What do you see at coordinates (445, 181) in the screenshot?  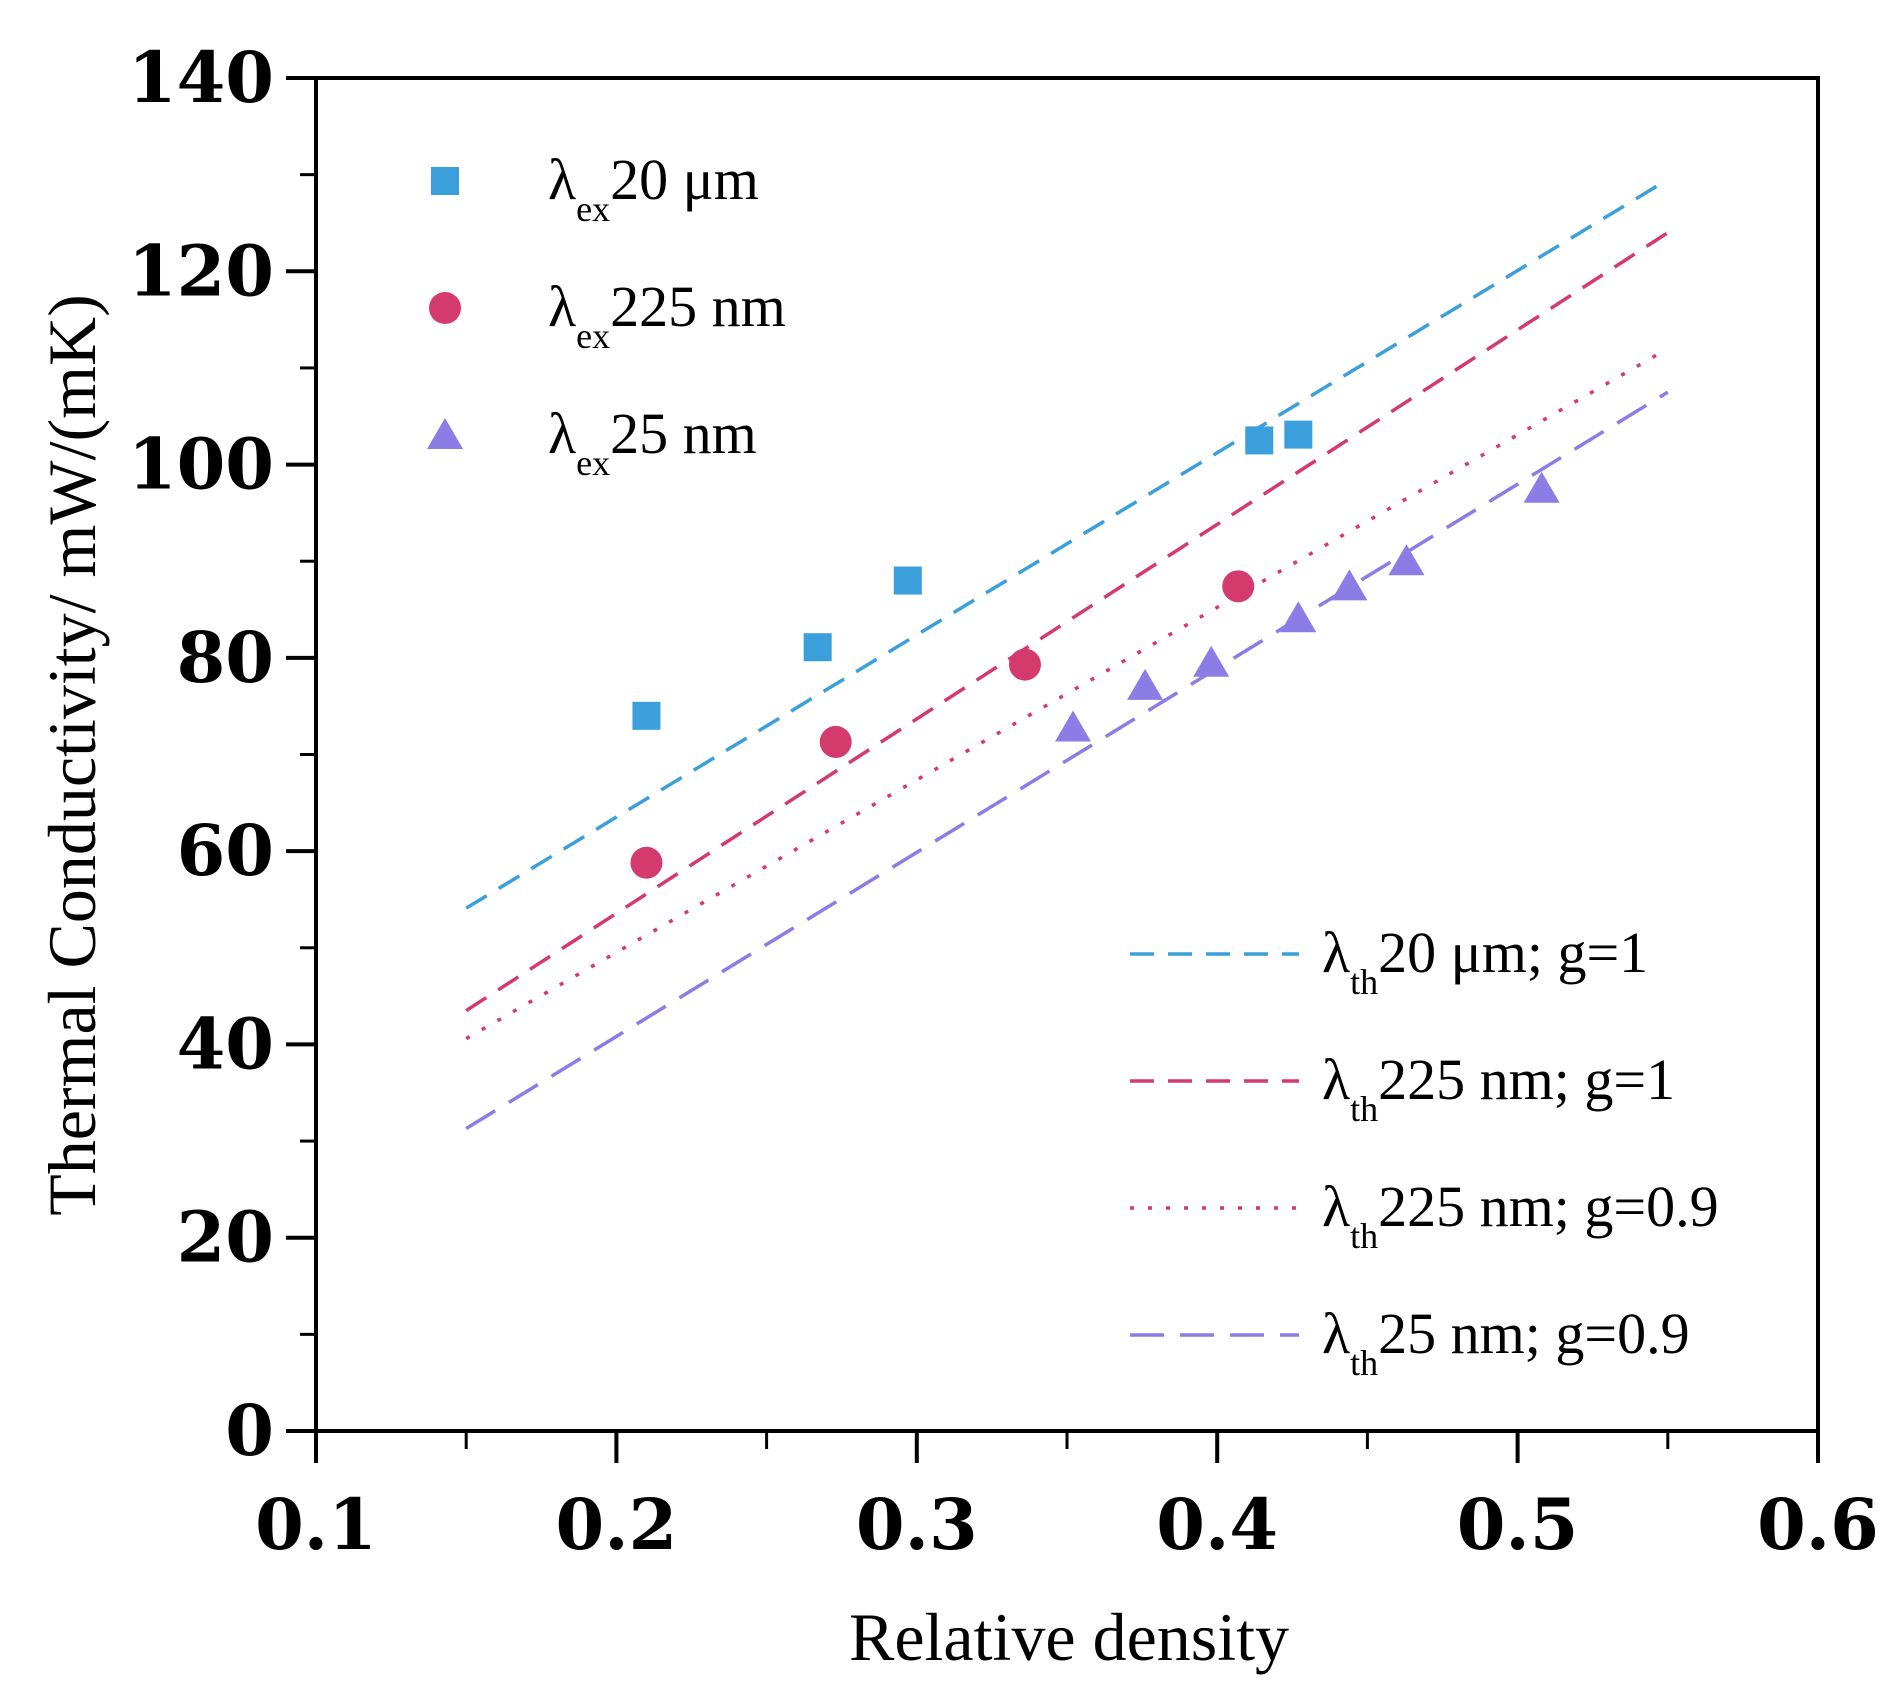 I see `legend-square-marker` at bounding box center [445, 181].